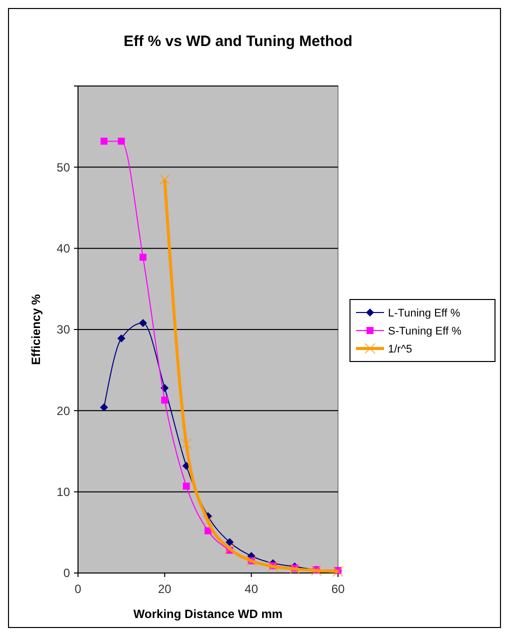 This screenshot has height=640, width=509. What do you see at coordinates (165, 589) in the screenshot?
I see `x-tick-label: 20` at bounding box center [165, 589].